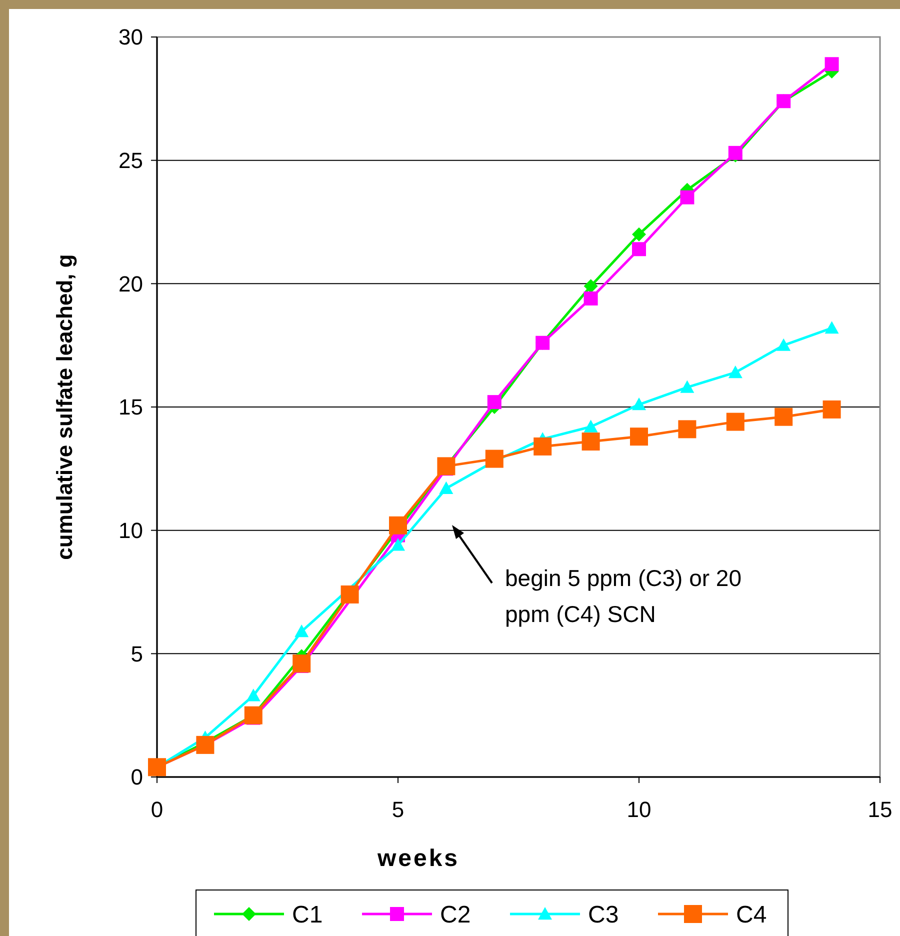  Describe the element at coordinates (639, 809) in the screenshot. I see `x-tick-label: 10` at that location.